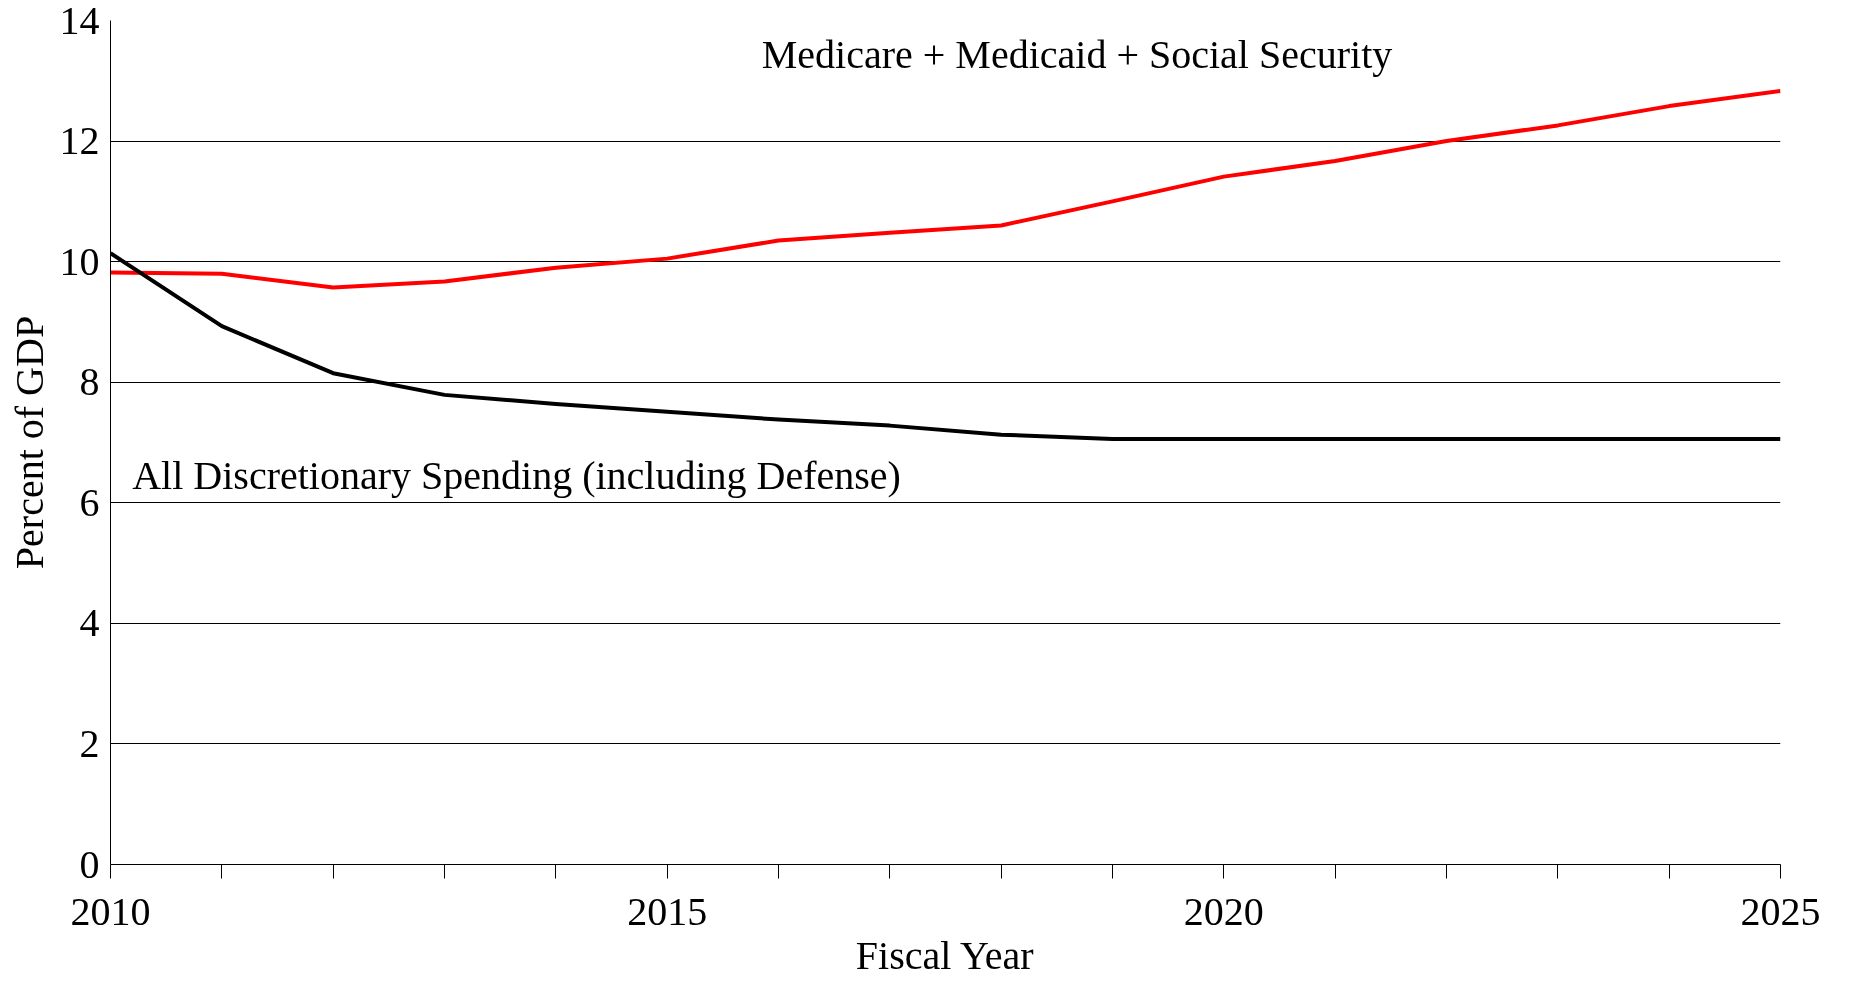  Describe the element at coordinates (89, 382) in the screenshot. I see `y-tick-label: 8` at that location.